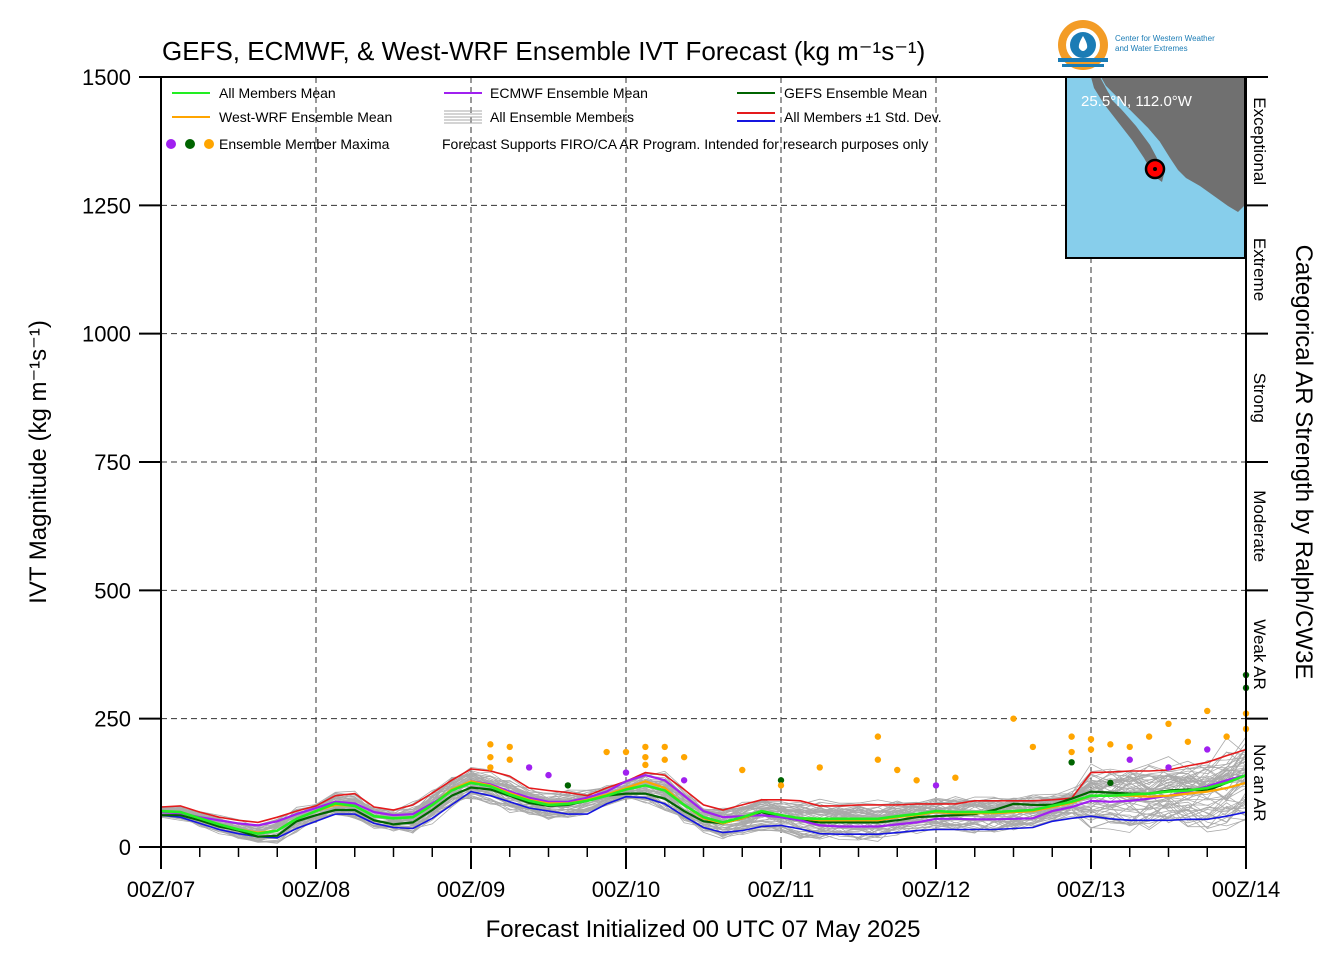 The image size is (1336, 962). What do you see at coordinates (1259, 269) in the screenshot?
I see `category-label: Extreme` at bounding box center [1259, 269].